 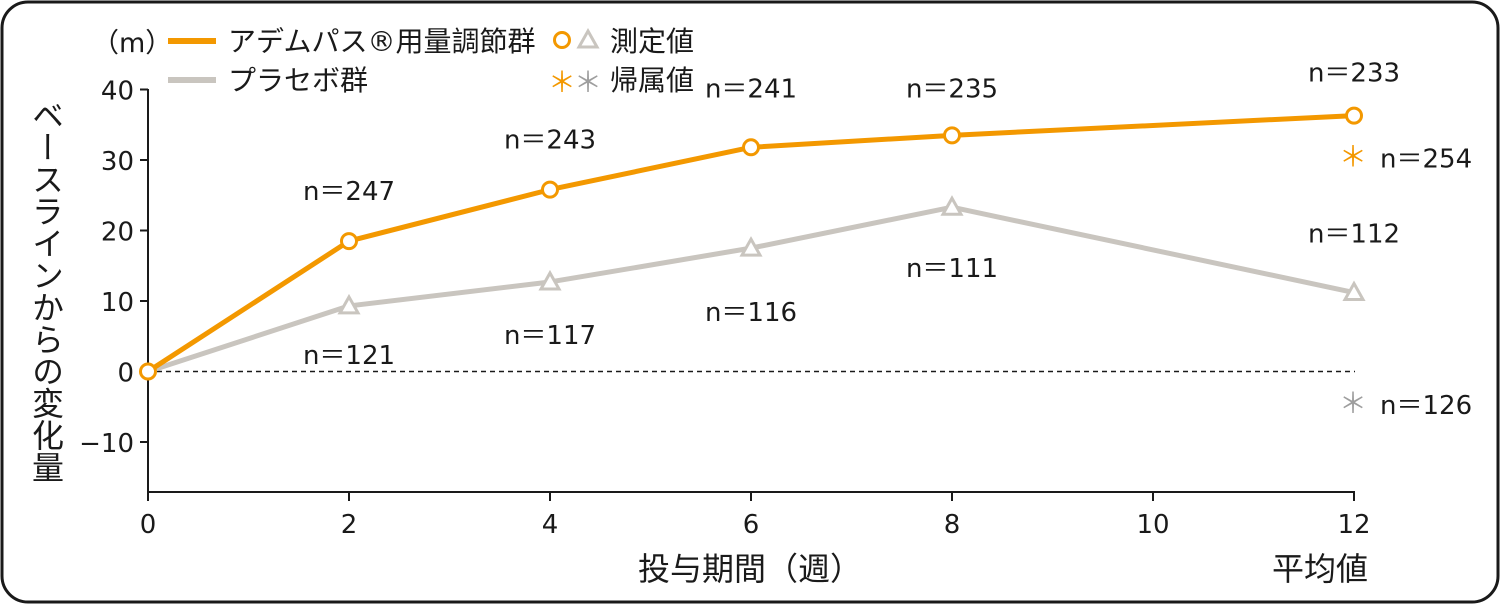 I want to click on legend-label-active: アデムパス®用量調節群, so click(x=381, y=41).